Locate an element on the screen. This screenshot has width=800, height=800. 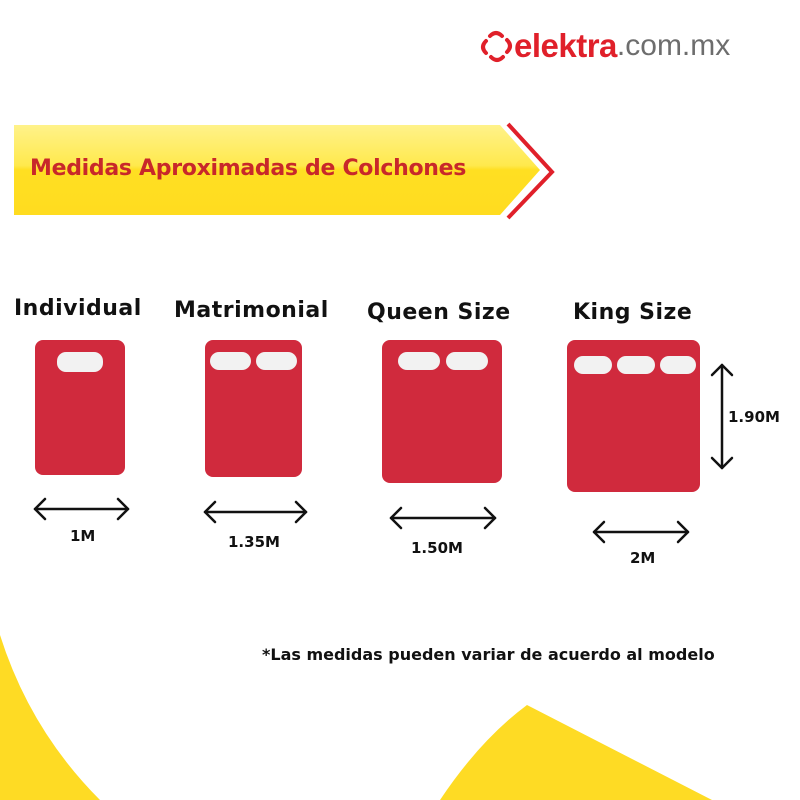
banner-title: Medidas Aproximadas de Colchones is located at coordinates (248, 168).